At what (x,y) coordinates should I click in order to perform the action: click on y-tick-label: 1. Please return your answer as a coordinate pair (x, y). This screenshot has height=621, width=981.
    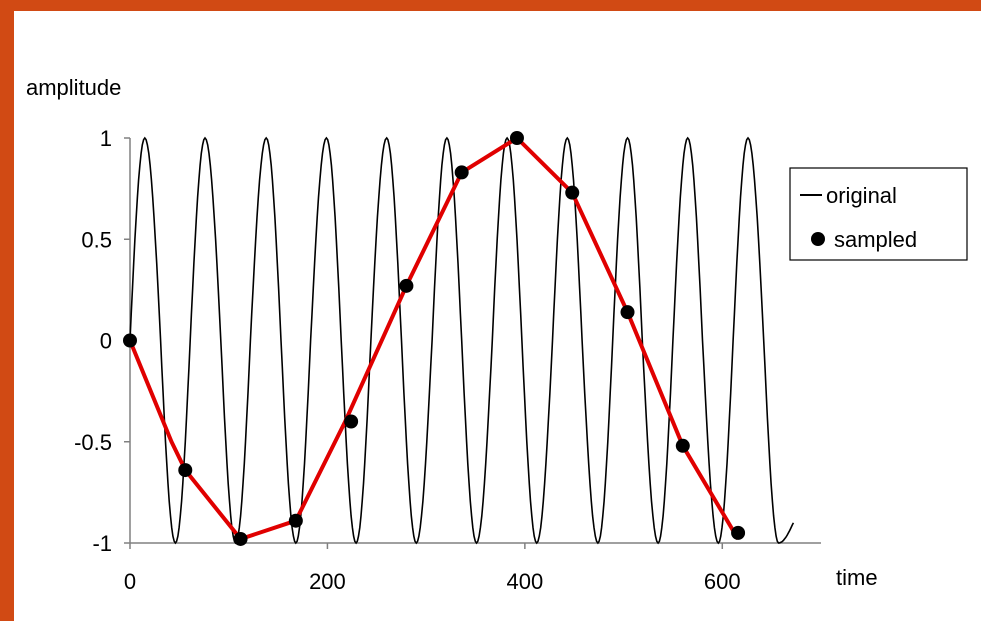
    Looking at the image, I should click on (106, 138).